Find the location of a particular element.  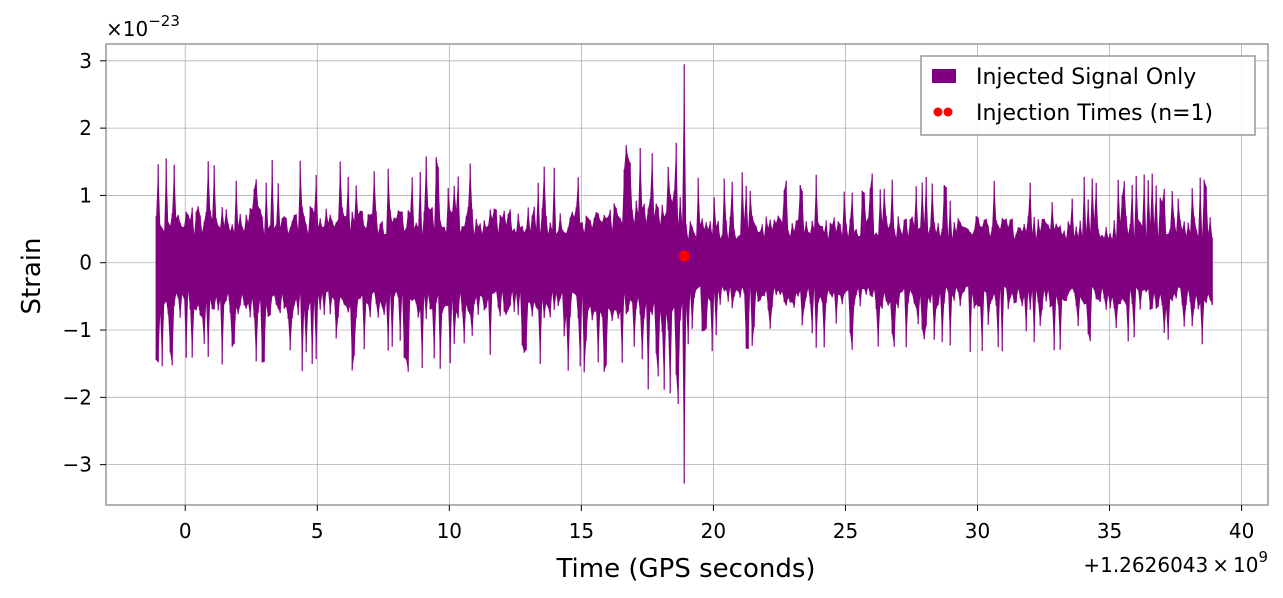

injection-time-marker is located at coordinates (684, 256).